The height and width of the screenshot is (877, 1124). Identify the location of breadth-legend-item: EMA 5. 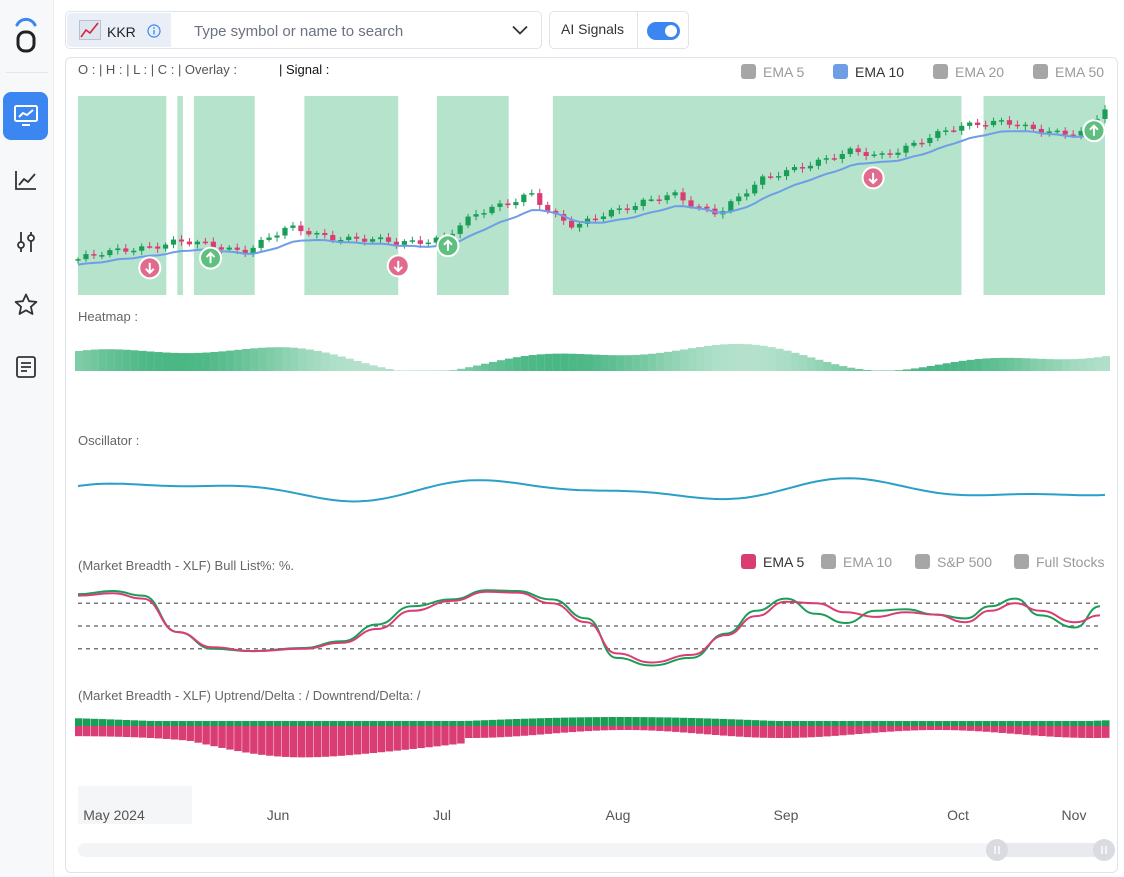
(772, 562).